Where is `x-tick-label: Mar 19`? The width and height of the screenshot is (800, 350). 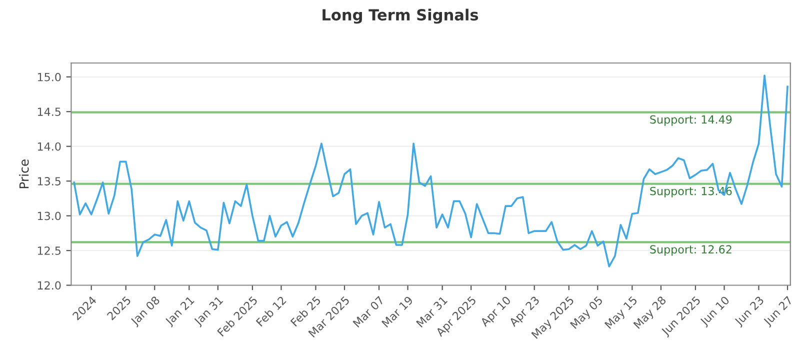
x-tick-label: Mar 19 is located at coordinates (397, 312).